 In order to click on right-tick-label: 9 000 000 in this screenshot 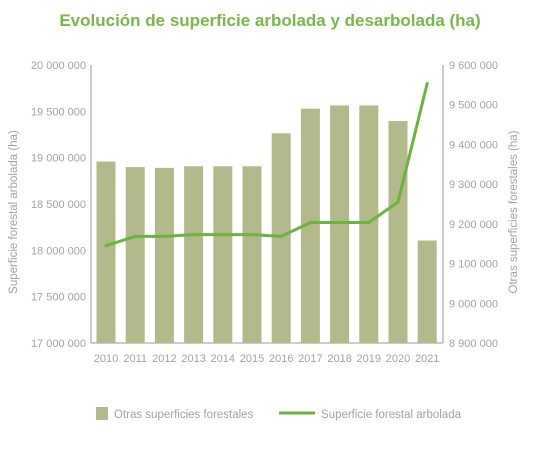, I will do `click(473, 304)`.